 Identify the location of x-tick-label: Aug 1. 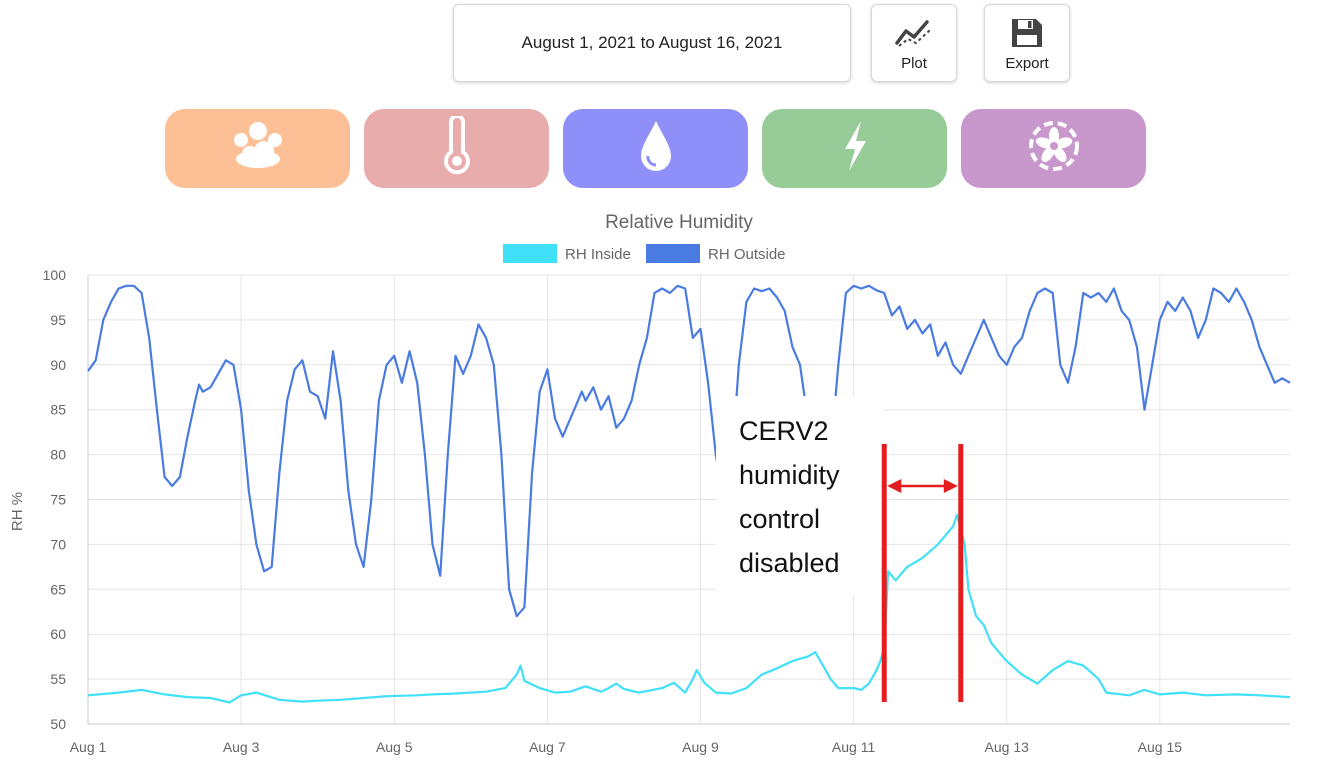
(88, 747).